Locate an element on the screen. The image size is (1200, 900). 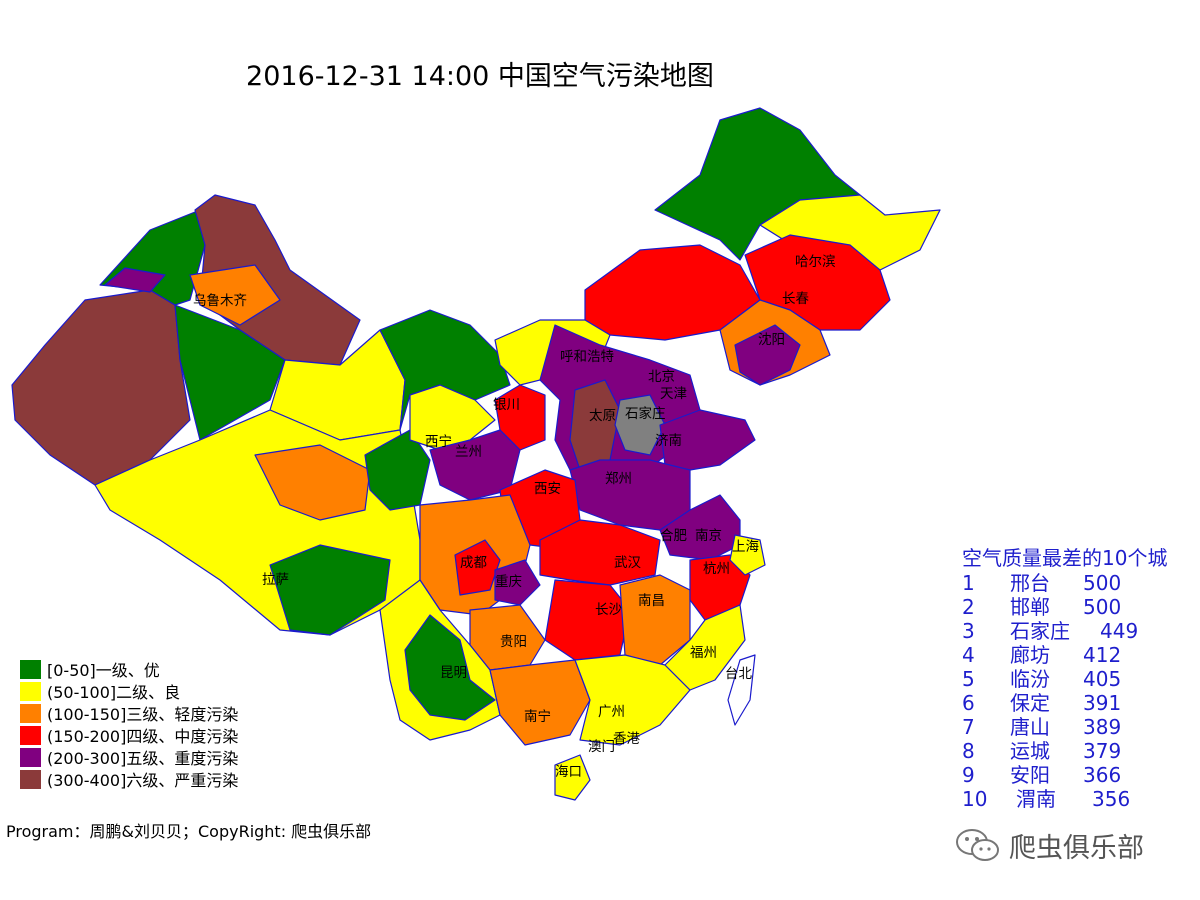
region-liaoning-purple is located at coordinates (767, 355).